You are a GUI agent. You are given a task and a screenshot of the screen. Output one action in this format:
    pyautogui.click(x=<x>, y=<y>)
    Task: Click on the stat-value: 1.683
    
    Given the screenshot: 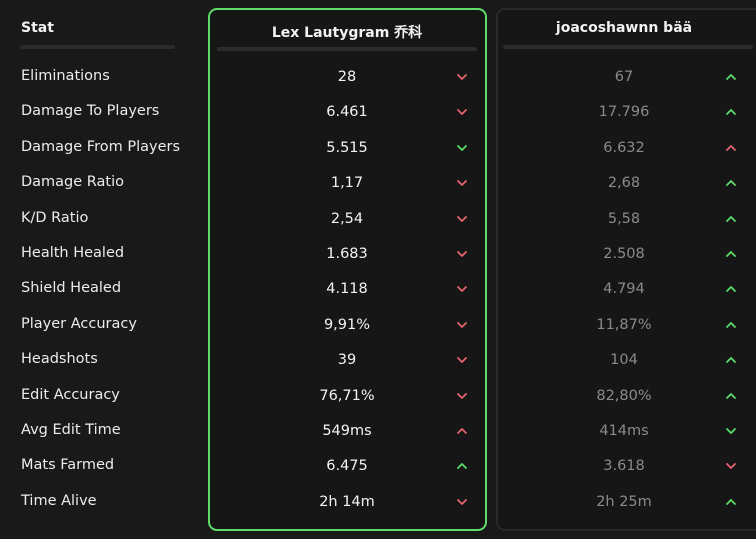 What is the action you would take?
    pyautogui.click(x=347, y=254)
    